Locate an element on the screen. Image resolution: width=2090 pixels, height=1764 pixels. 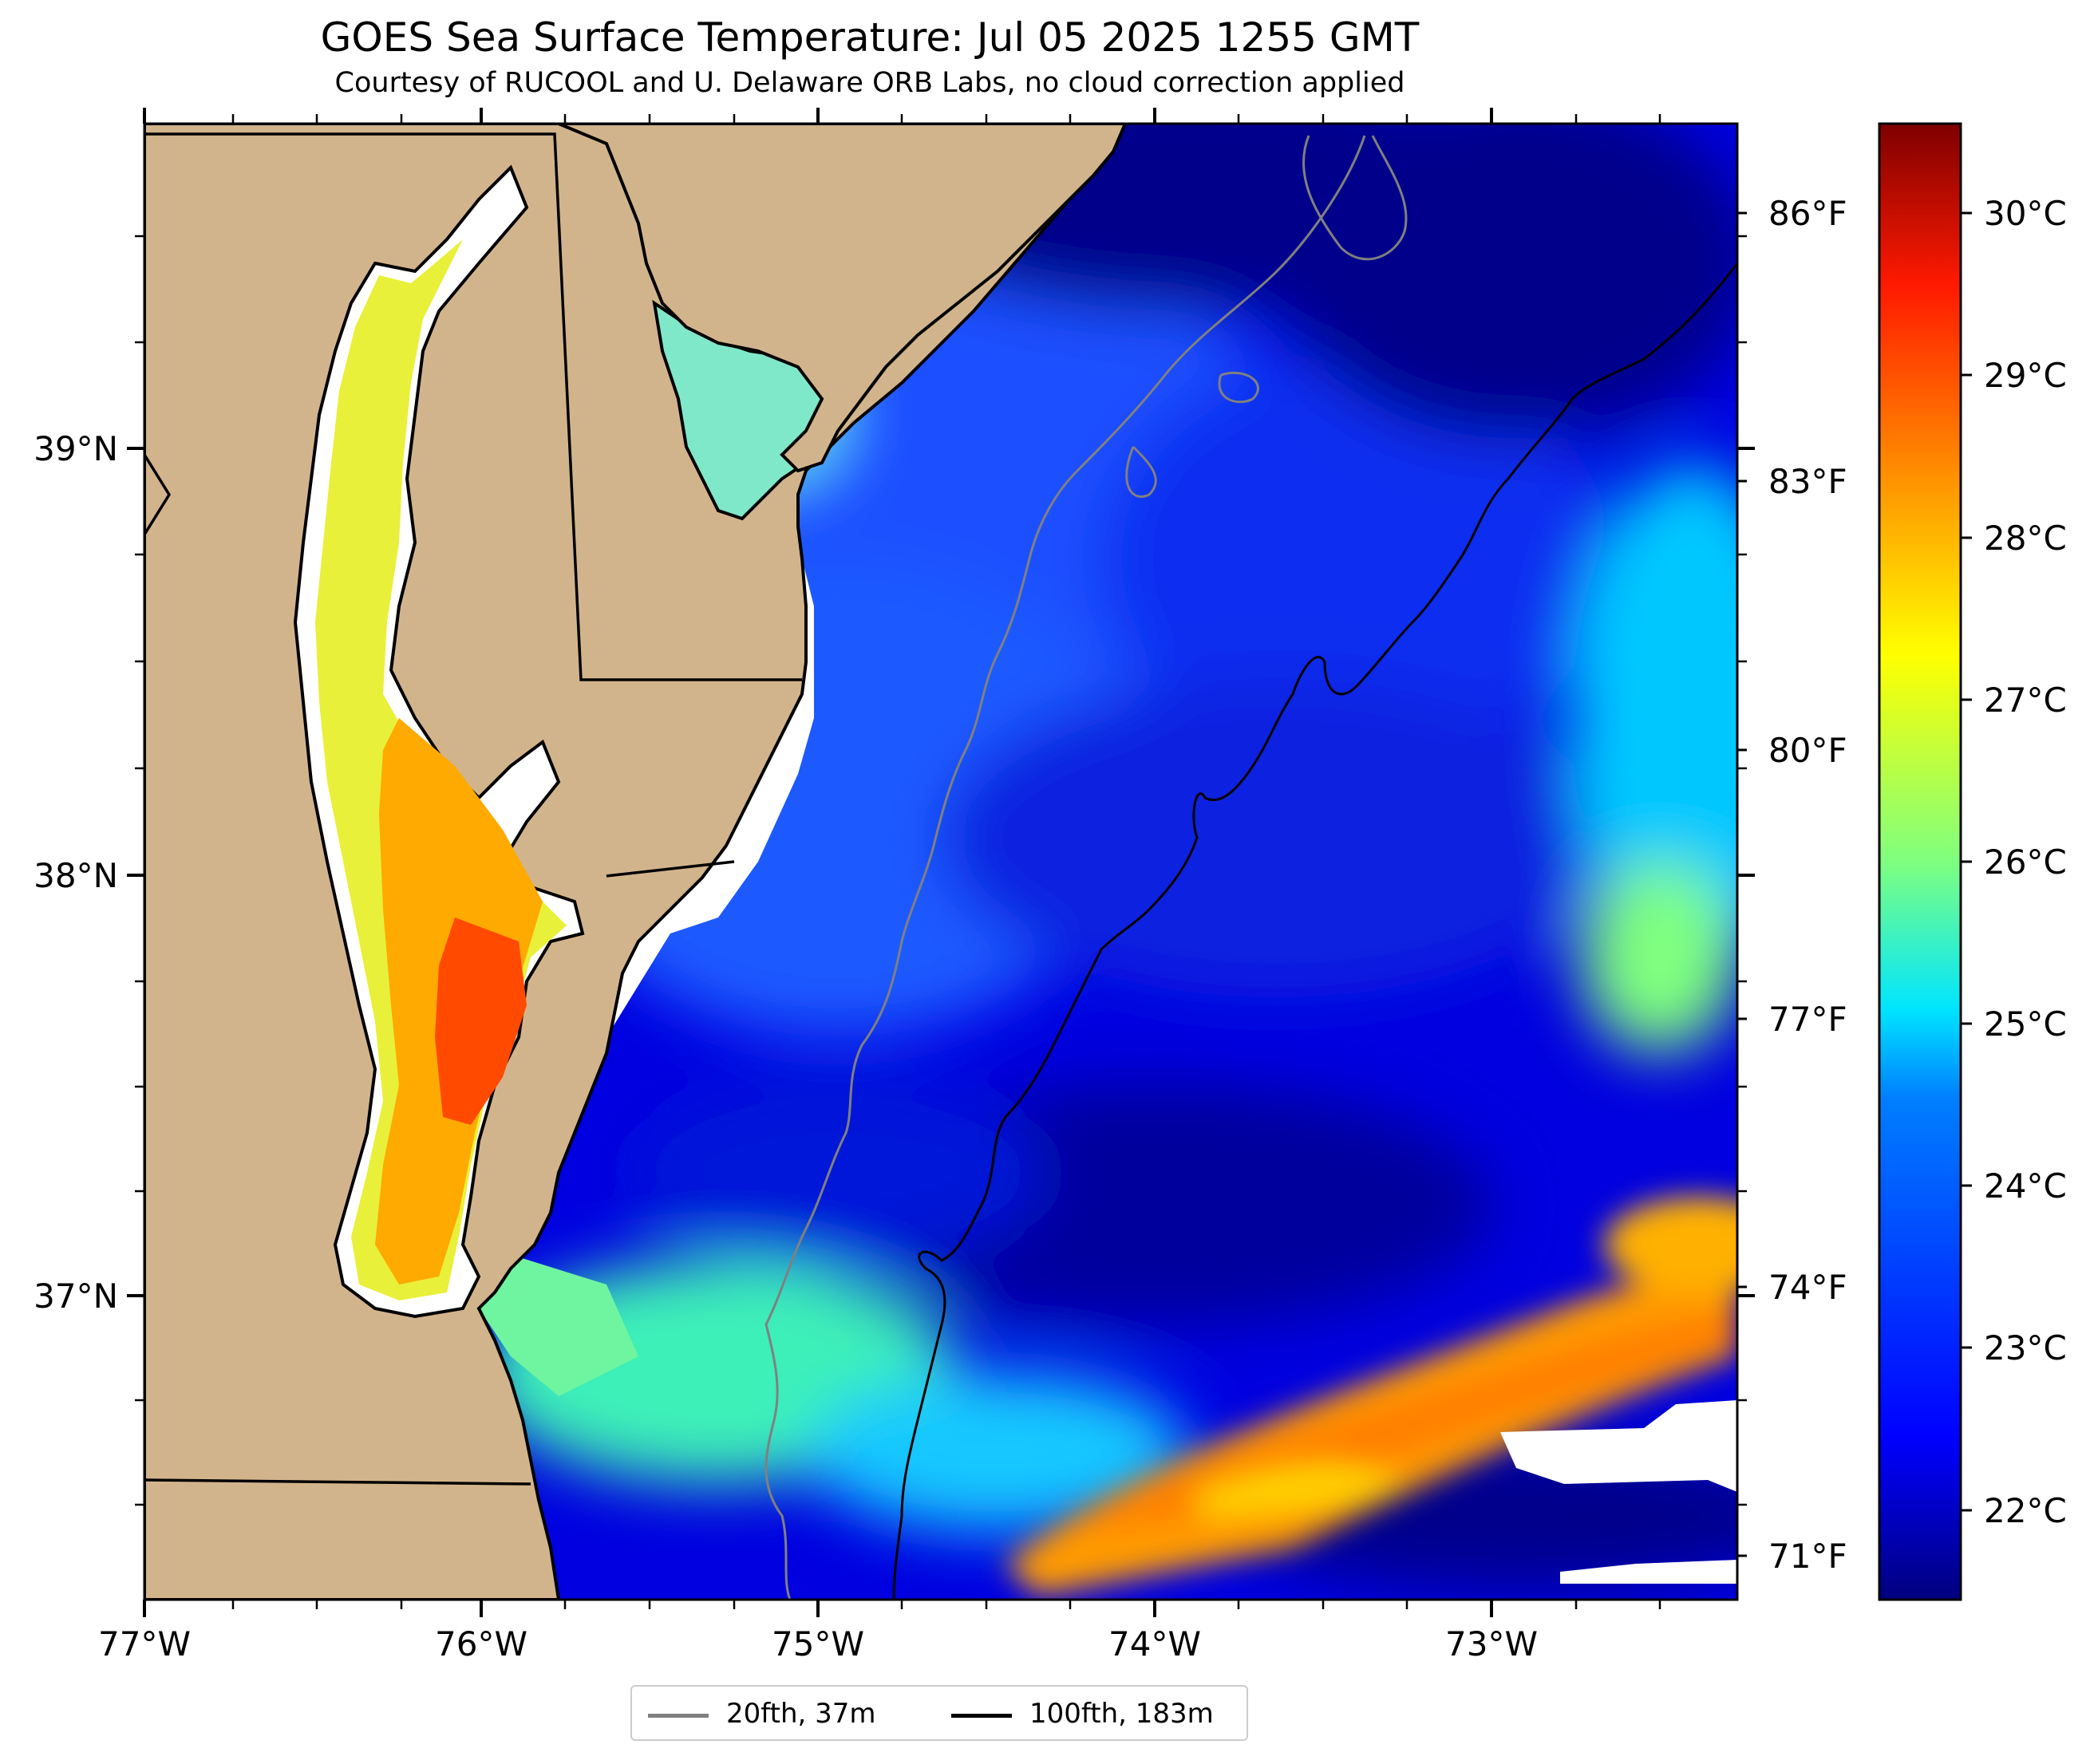
lon-tick-labels: 77°W 76°W 75°W 74°W 73°W is located at coordinates (818, 1643).